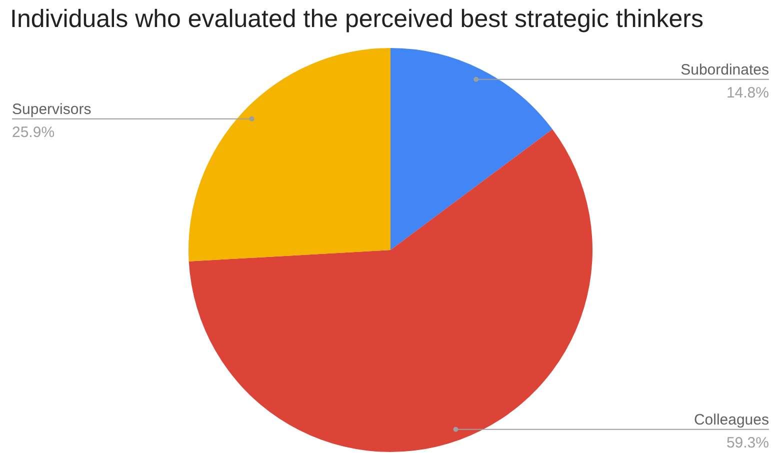  What do you see at coordinates (731, 419) in the screenshot?
I see `slice-label: Colleagues` at bounding box center [731, 419].